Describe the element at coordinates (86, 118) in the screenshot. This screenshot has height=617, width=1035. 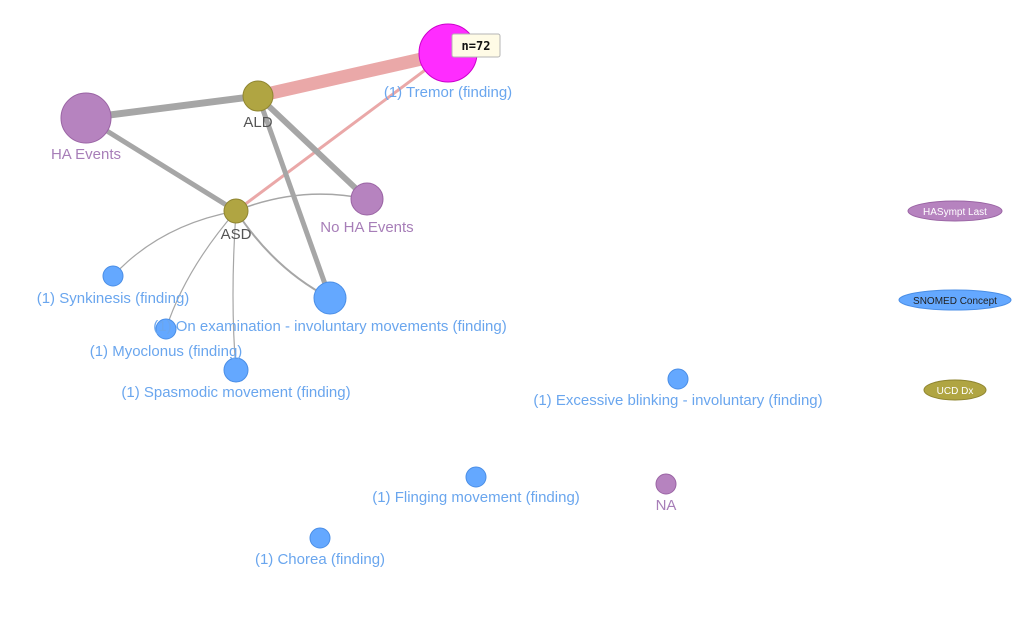
I see `node-ha-events` at that location.